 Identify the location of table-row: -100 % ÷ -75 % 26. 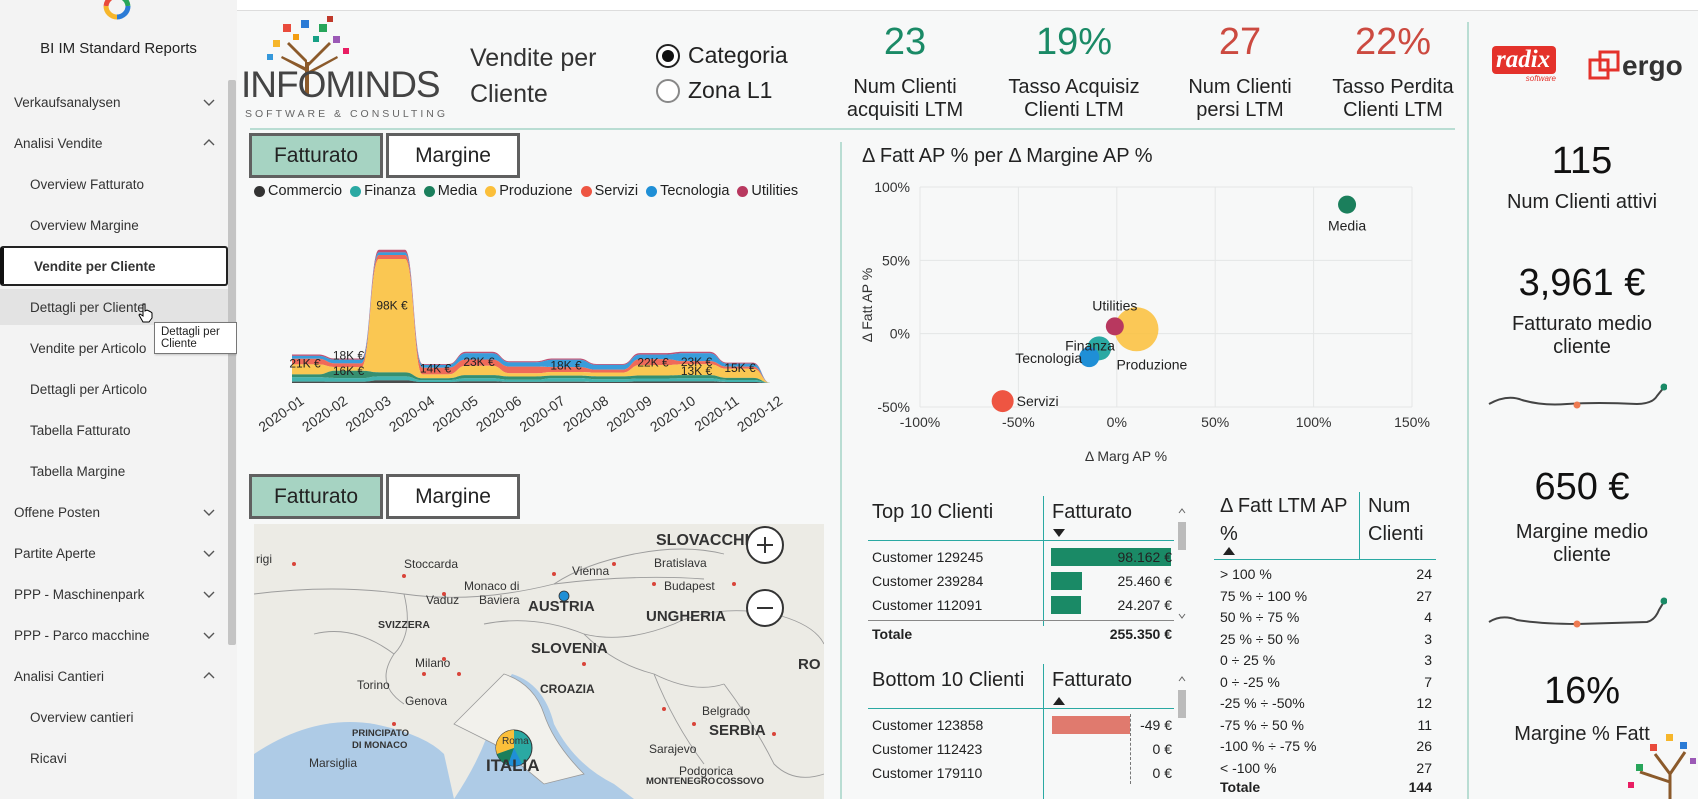
(1325, 746).